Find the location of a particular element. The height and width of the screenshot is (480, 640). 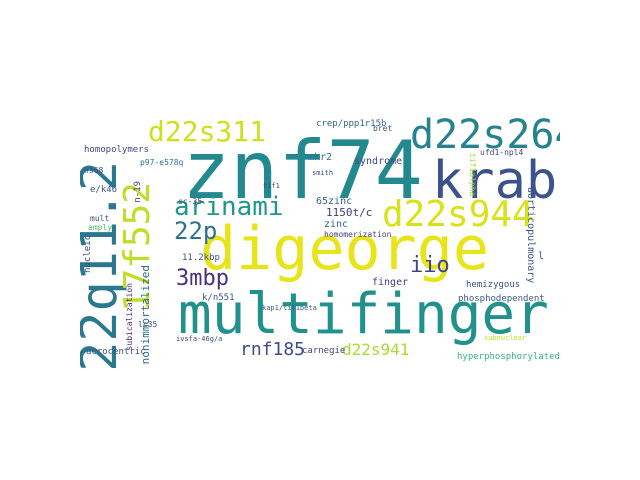

word-nucleic: nucleic is located at coordinates (88, 254).